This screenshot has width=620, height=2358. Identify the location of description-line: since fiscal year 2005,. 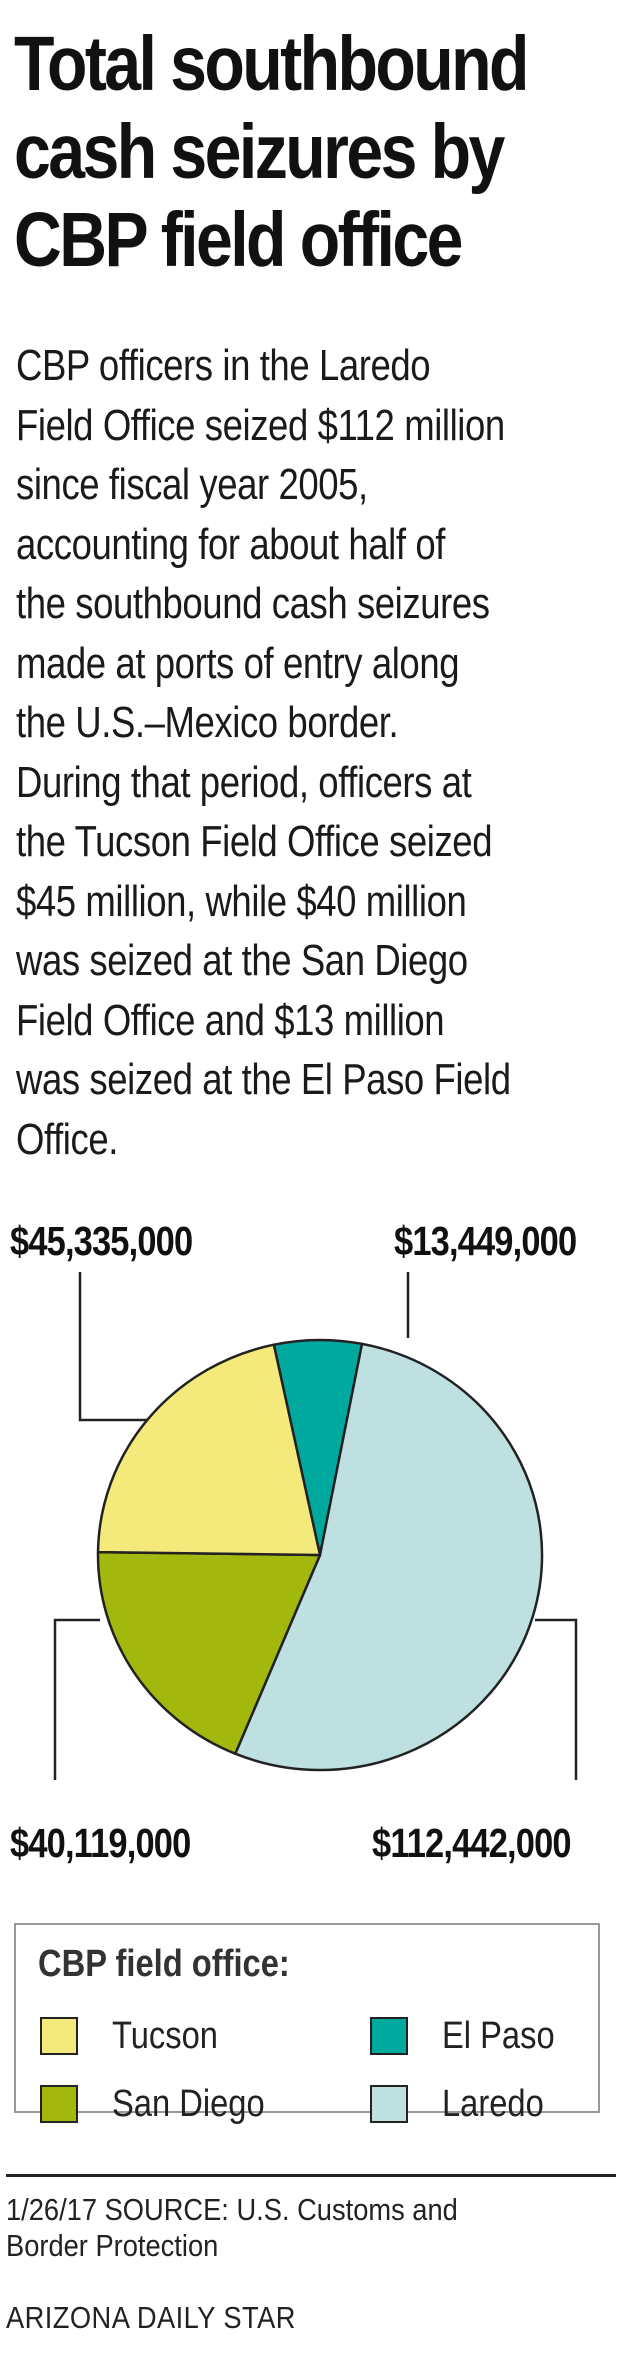
(192, 484).